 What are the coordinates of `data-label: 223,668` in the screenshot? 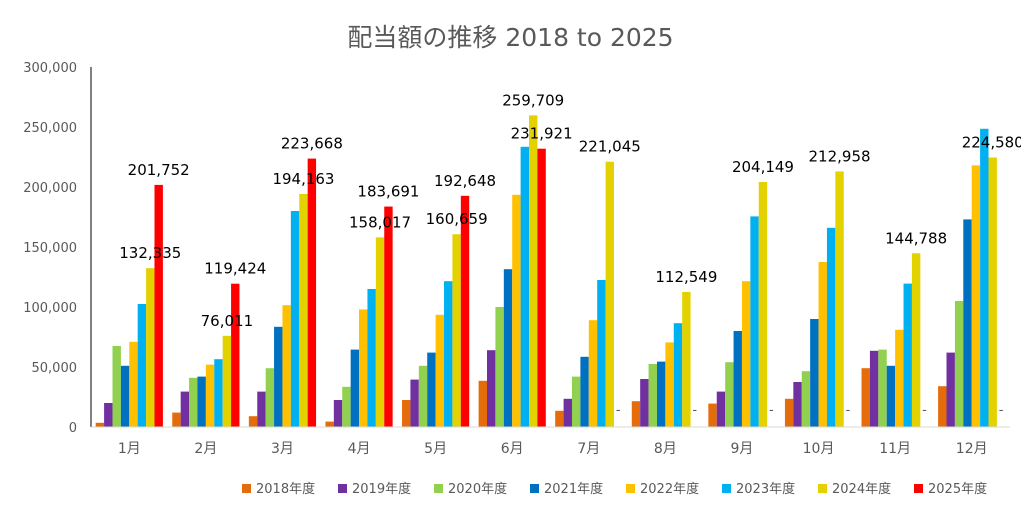 It's located at (312, 144).